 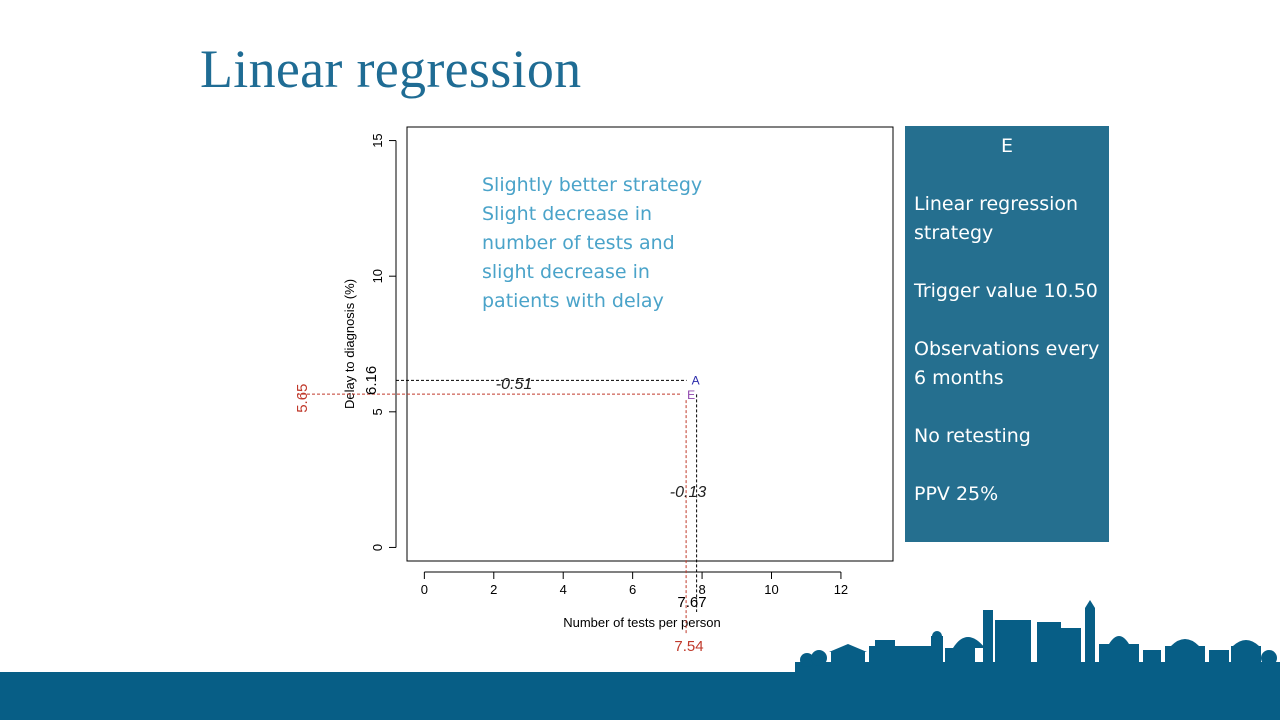 What do you see at coordinates (691, 602) in the screenshot?
I see `point-a-x-value: 7.67` at bounding box center [691, 602].